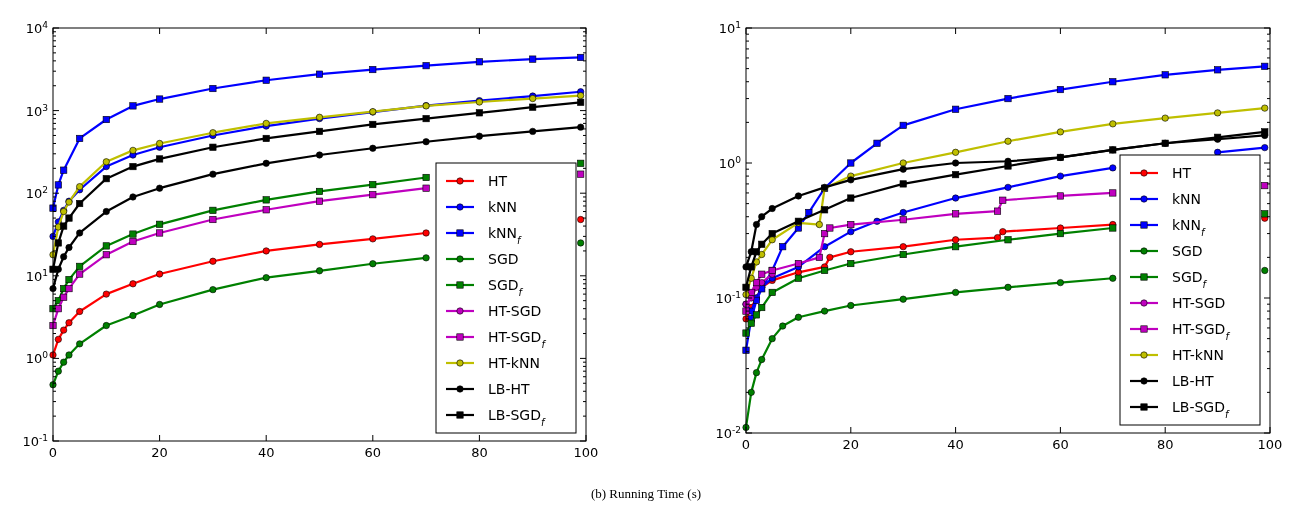 This screenshot has width=1293, height=516. What do you see at coordinates (37, 28) in the screenshot?
I see `y-tick-label: 10$^{4}$` at bounding box center [37, 28].